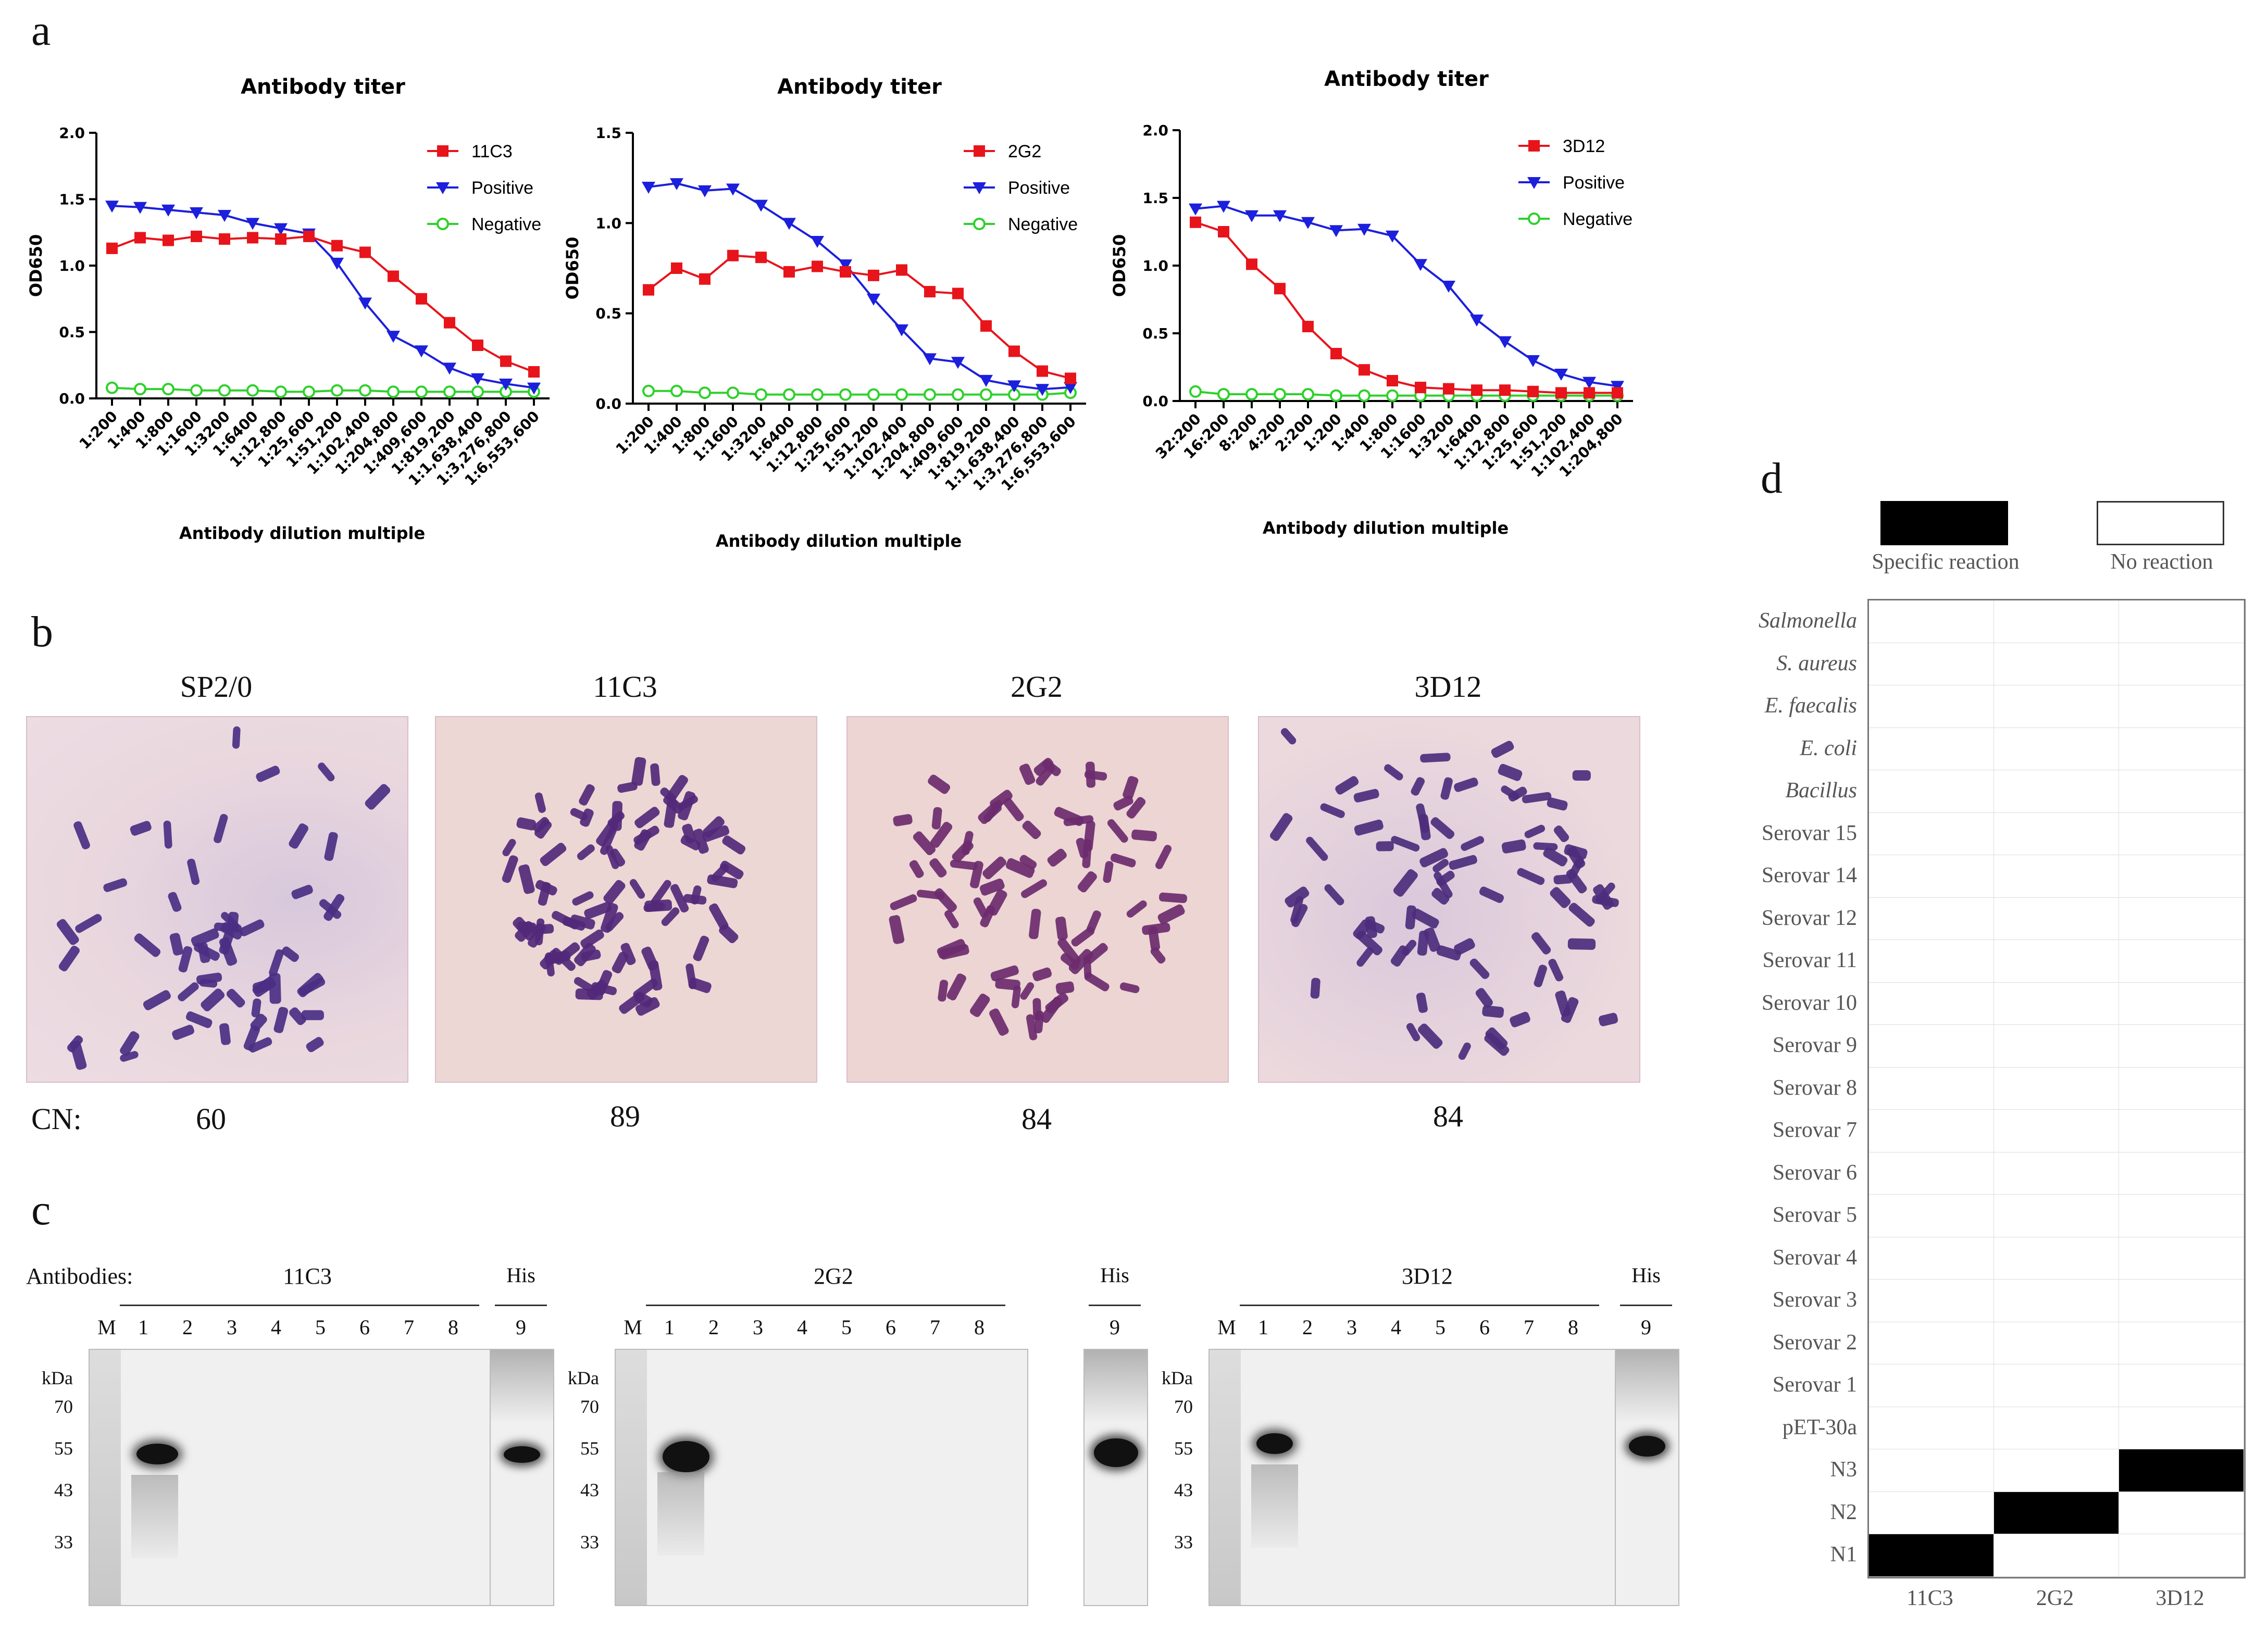 This screenshot has height=1629, width=2268. I want to click on y-tick-label: 1.0, so click(608, 223).